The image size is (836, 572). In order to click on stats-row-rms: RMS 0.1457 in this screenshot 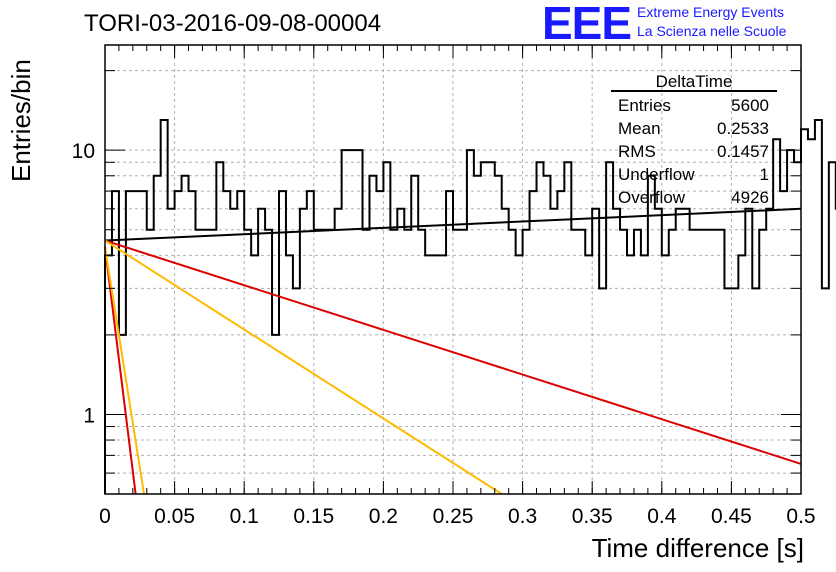, I will do `click(693, 151)`.